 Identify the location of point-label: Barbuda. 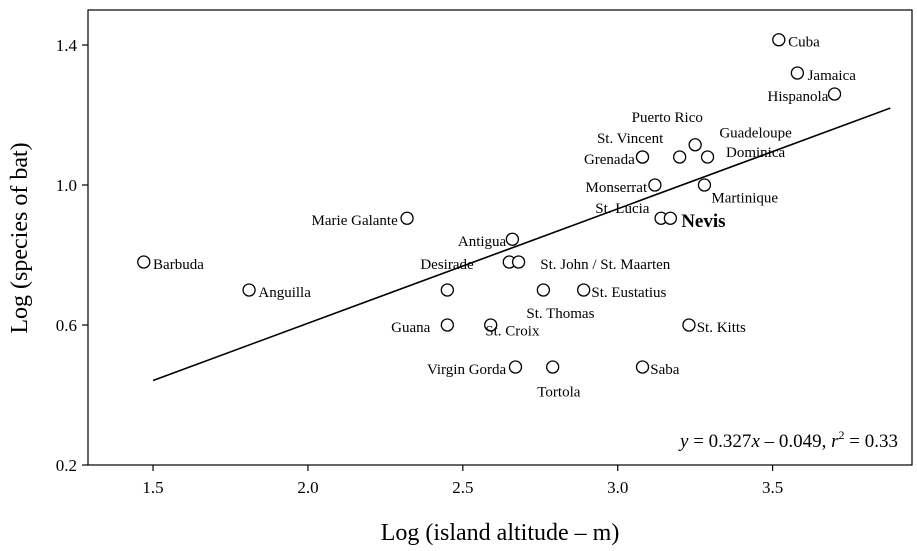
(178, 265).